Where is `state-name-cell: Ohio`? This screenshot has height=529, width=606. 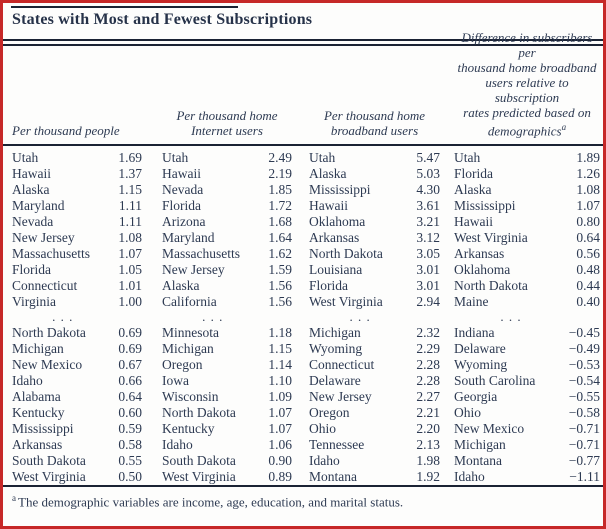
state-name-cell: Ohio is located at coordinates (322, 428).